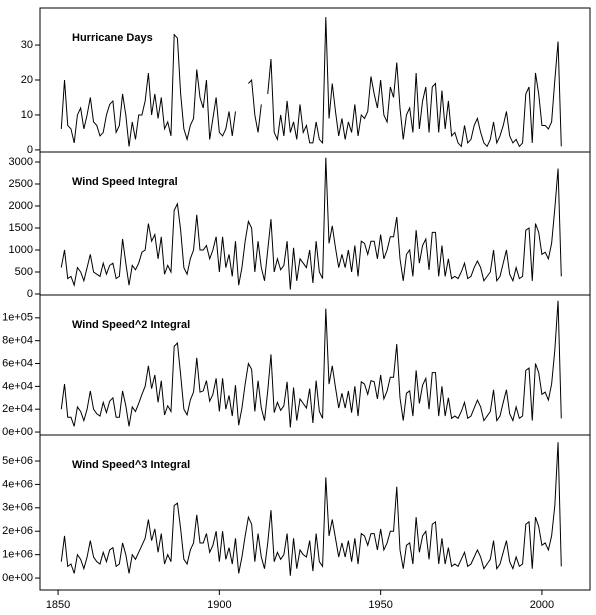  What do you see at coordinates (17, 531) in the screenshot?
I see `y-tick-label: 2e+06` at bounding box center [17, 531].